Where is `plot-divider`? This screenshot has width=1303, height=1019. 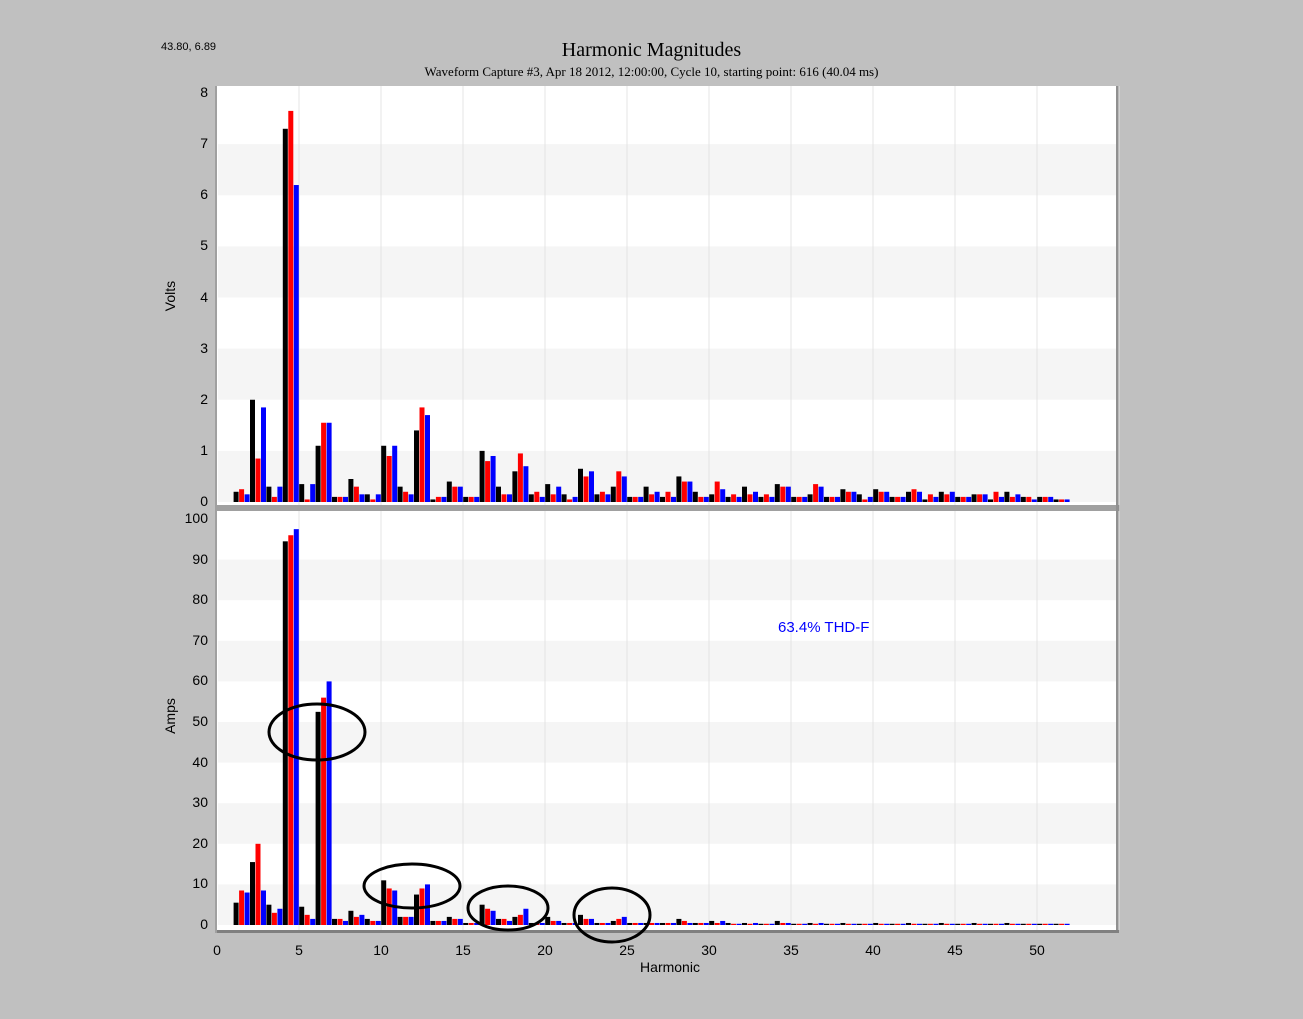 plot-divider is located at coordinates (667, 508).